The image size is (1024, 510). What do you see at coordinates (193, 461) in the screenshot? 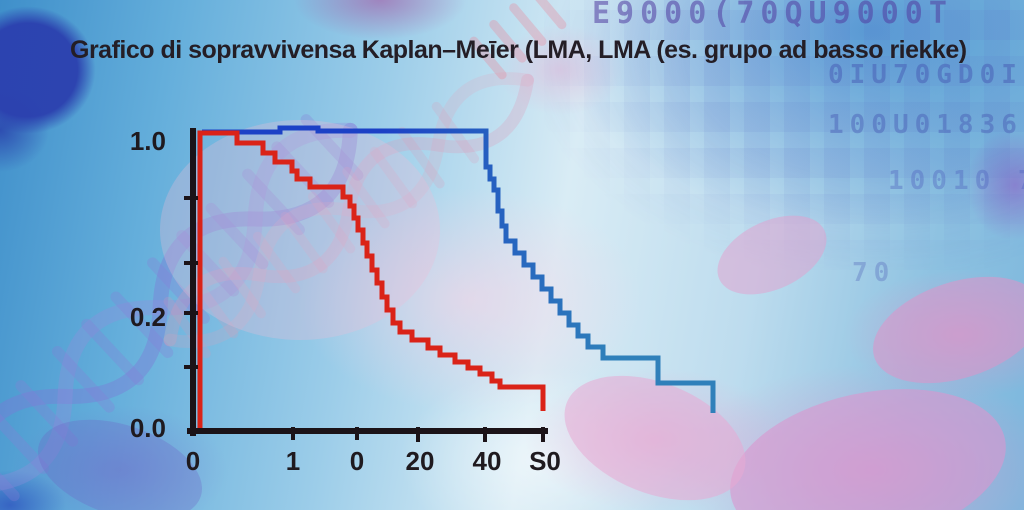
I see `x-axis-label-0a: 0` at bounding box center [193, 461].